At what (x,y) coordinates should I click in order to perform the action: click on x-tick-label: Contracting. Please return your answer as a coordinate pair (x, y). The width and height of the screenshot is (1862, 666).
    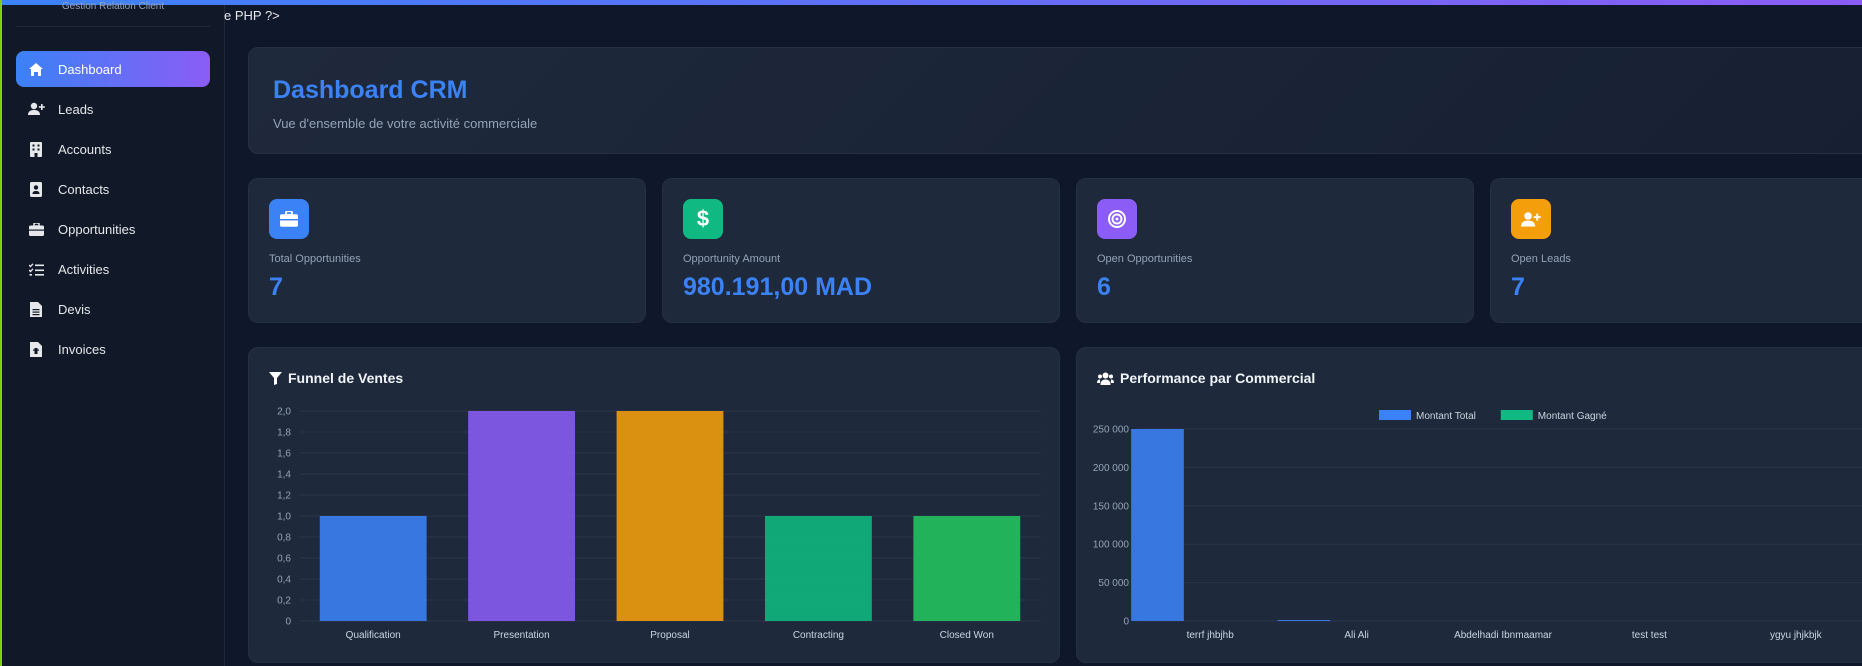
    Looking at the image, I should click on (818, 635).